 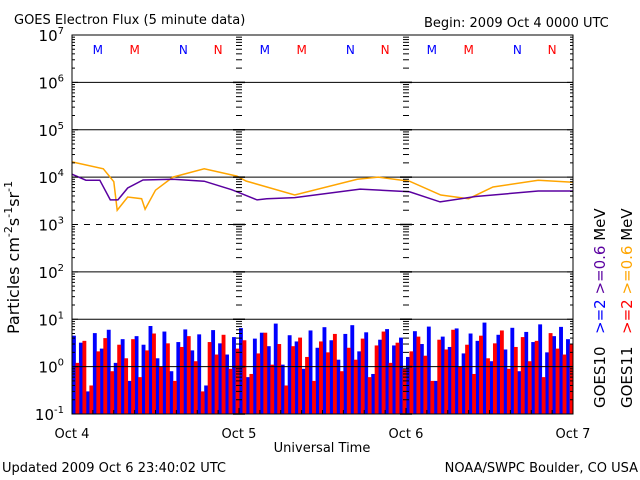 What do you see at coordinates (51, 225) in the screenshot?
I see `y-tick-label: 10³` at bounding box center [51, 225].